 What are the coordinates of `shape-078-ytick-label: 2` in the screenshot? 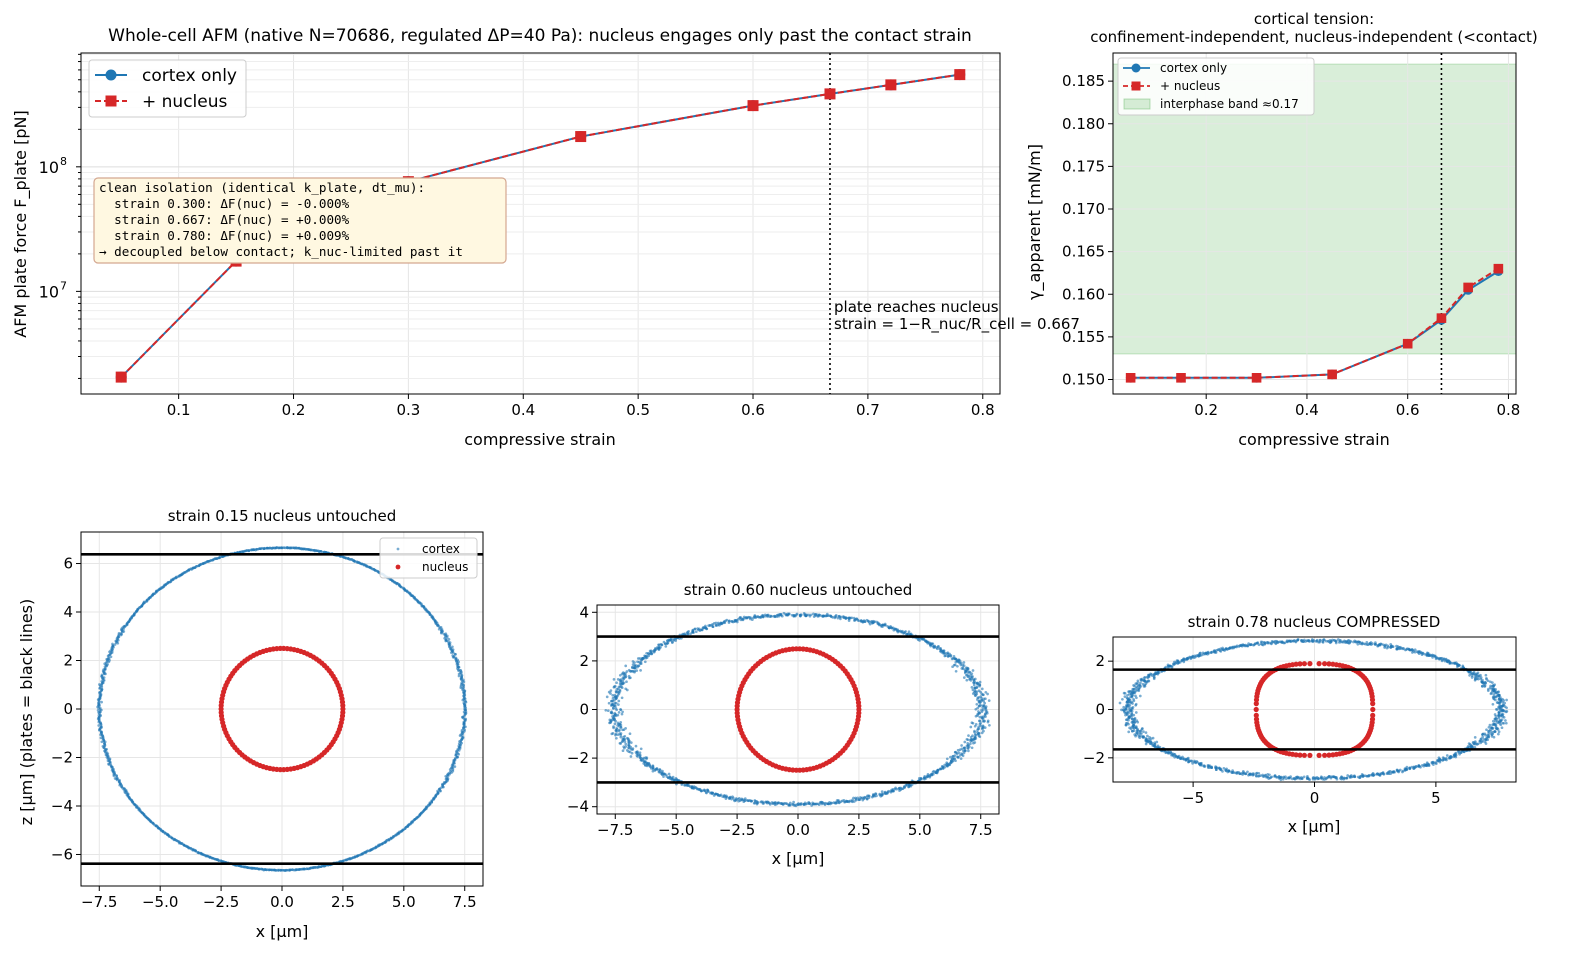 It's located at (1100, 661).